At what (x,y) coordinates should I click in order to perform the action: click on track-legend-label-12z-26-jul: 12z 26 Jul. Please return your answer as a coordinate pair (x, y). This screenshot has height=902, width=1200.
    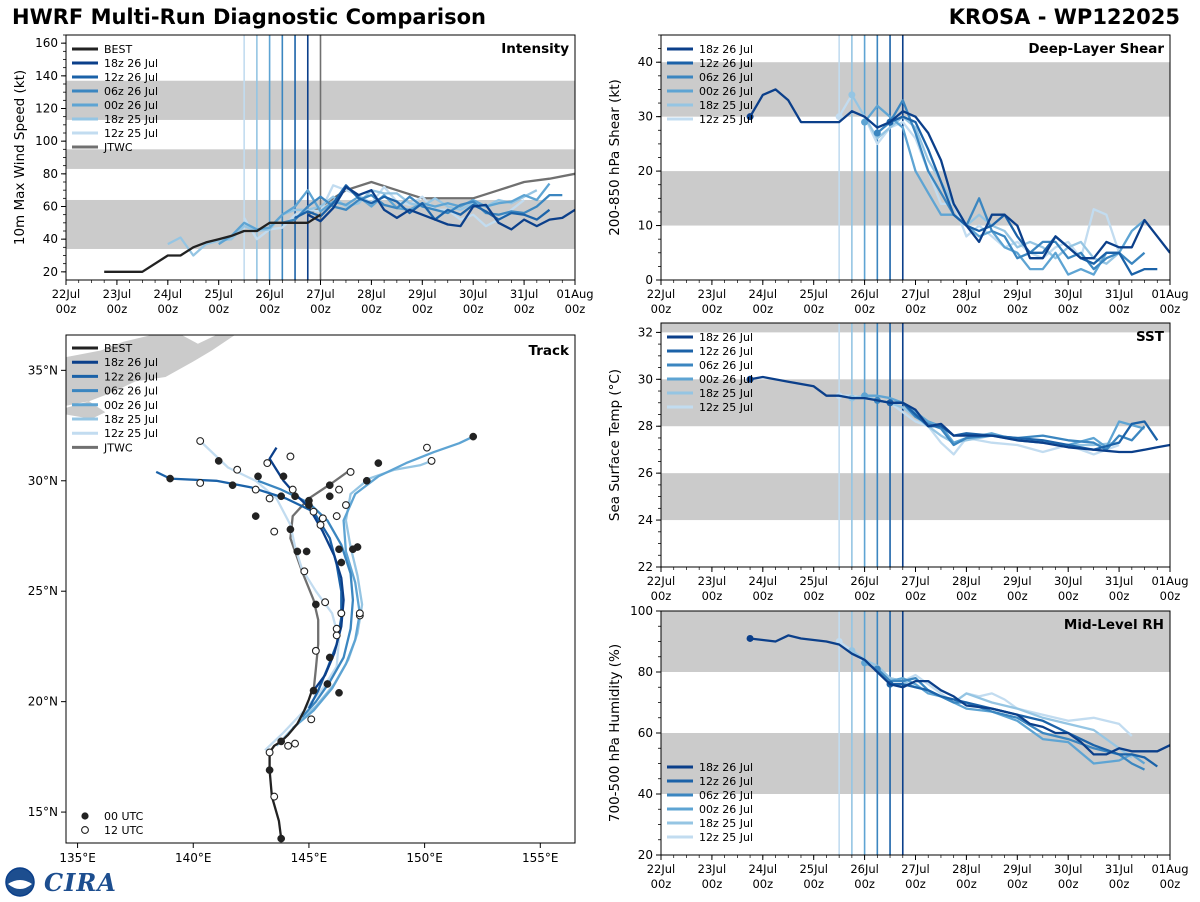
    Looking at the image, I should click on (131, 376).